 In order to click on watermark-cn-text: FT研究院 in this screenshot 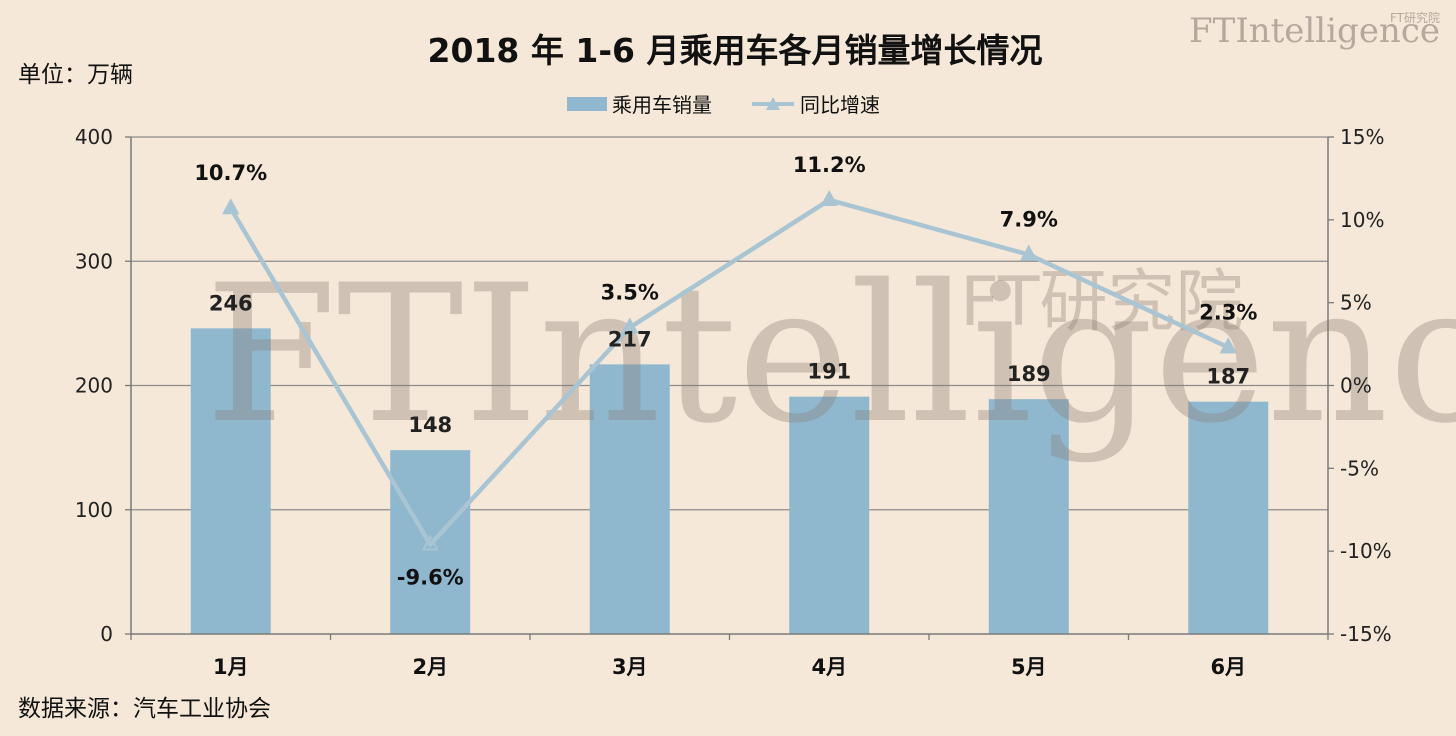, I will do `click(1101, 302)`.